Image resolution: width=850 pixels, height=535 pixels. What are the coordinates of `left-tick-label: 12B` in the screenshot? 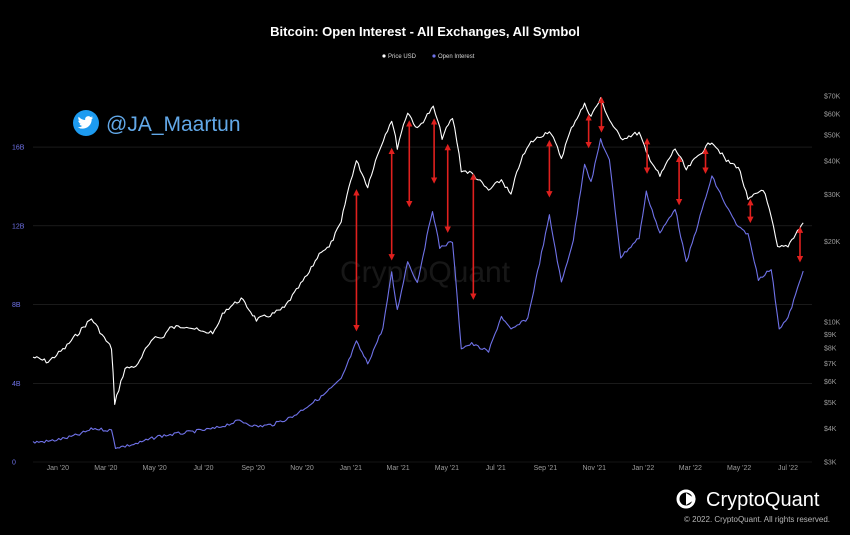 It's located at (18, 226).